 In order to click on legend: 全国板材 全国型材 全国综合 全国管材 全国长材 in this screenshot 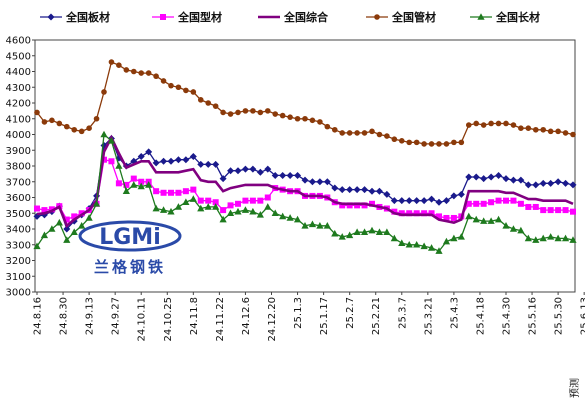, I will do `click(290, 17)`.